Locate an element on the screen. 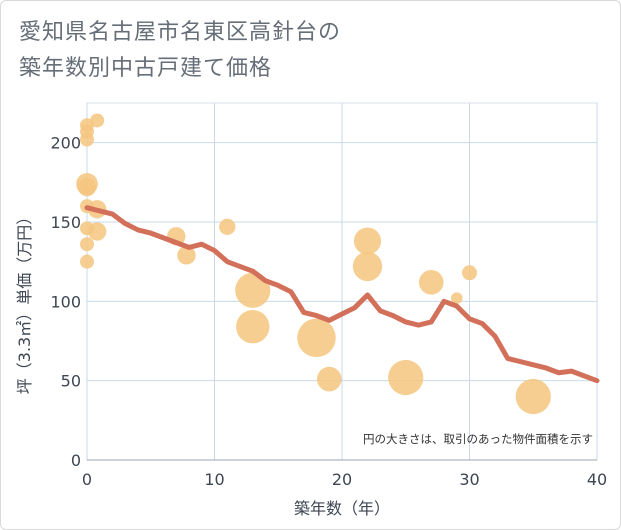 The width and height of the screenshot is (621, 530). y-axis-label: 坪（3.3㎡）単価（万円） is located at coordinates (24, 301).